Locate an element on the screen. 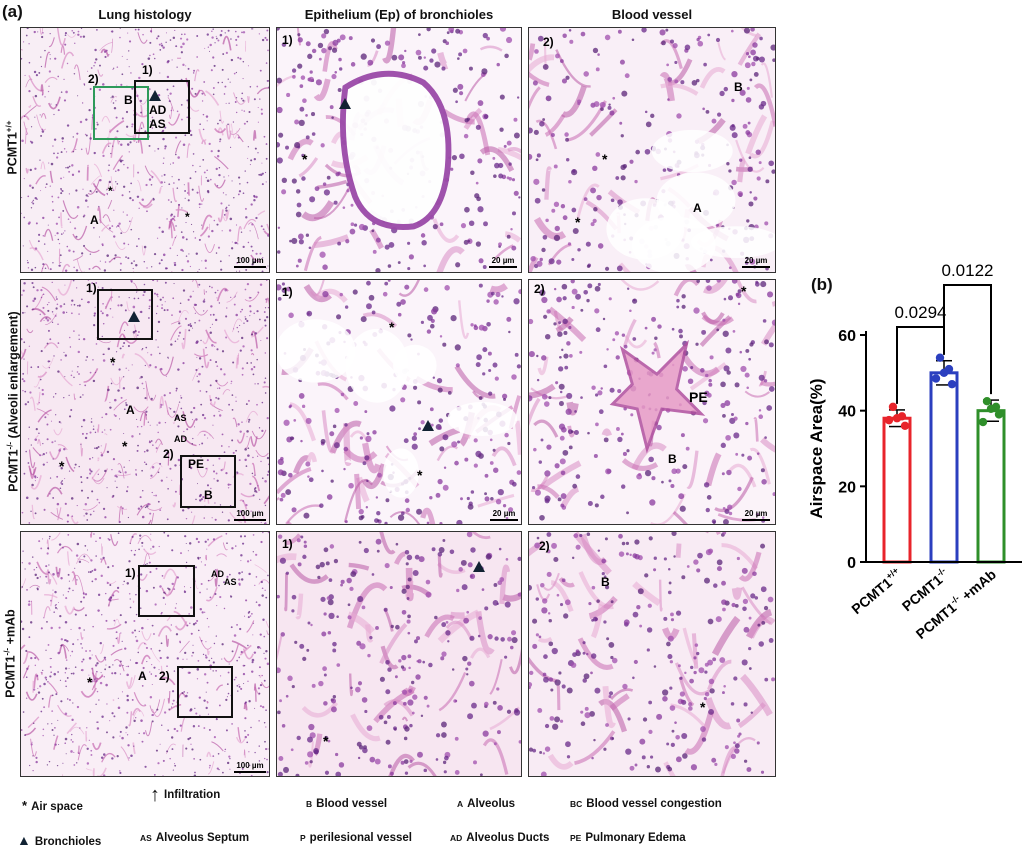 This screenshot has width=1024, height=850. row-label-wildtype: PCMT1+/+ is located at coordinates (12, 147).